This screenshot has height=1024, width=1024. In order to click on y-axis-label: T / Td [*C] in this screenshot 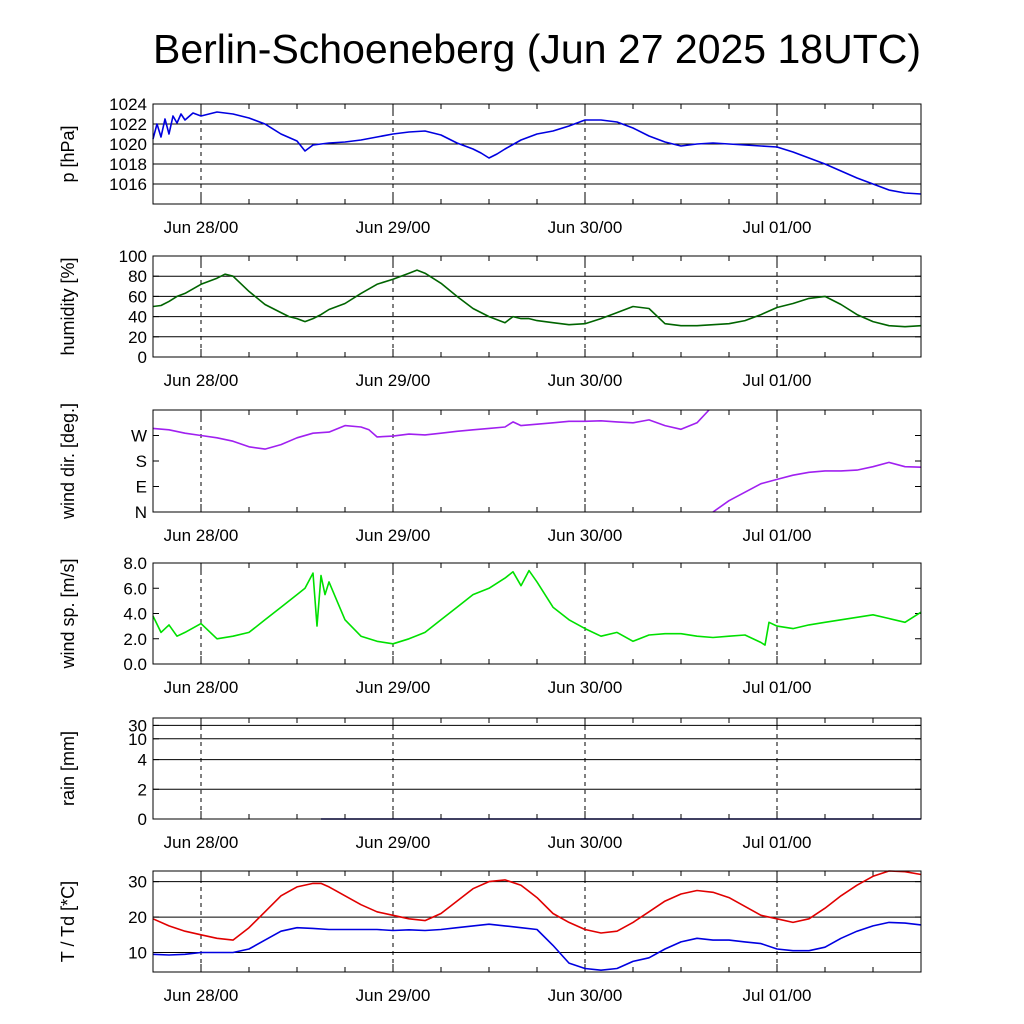, I will do `click(68, 921)`.